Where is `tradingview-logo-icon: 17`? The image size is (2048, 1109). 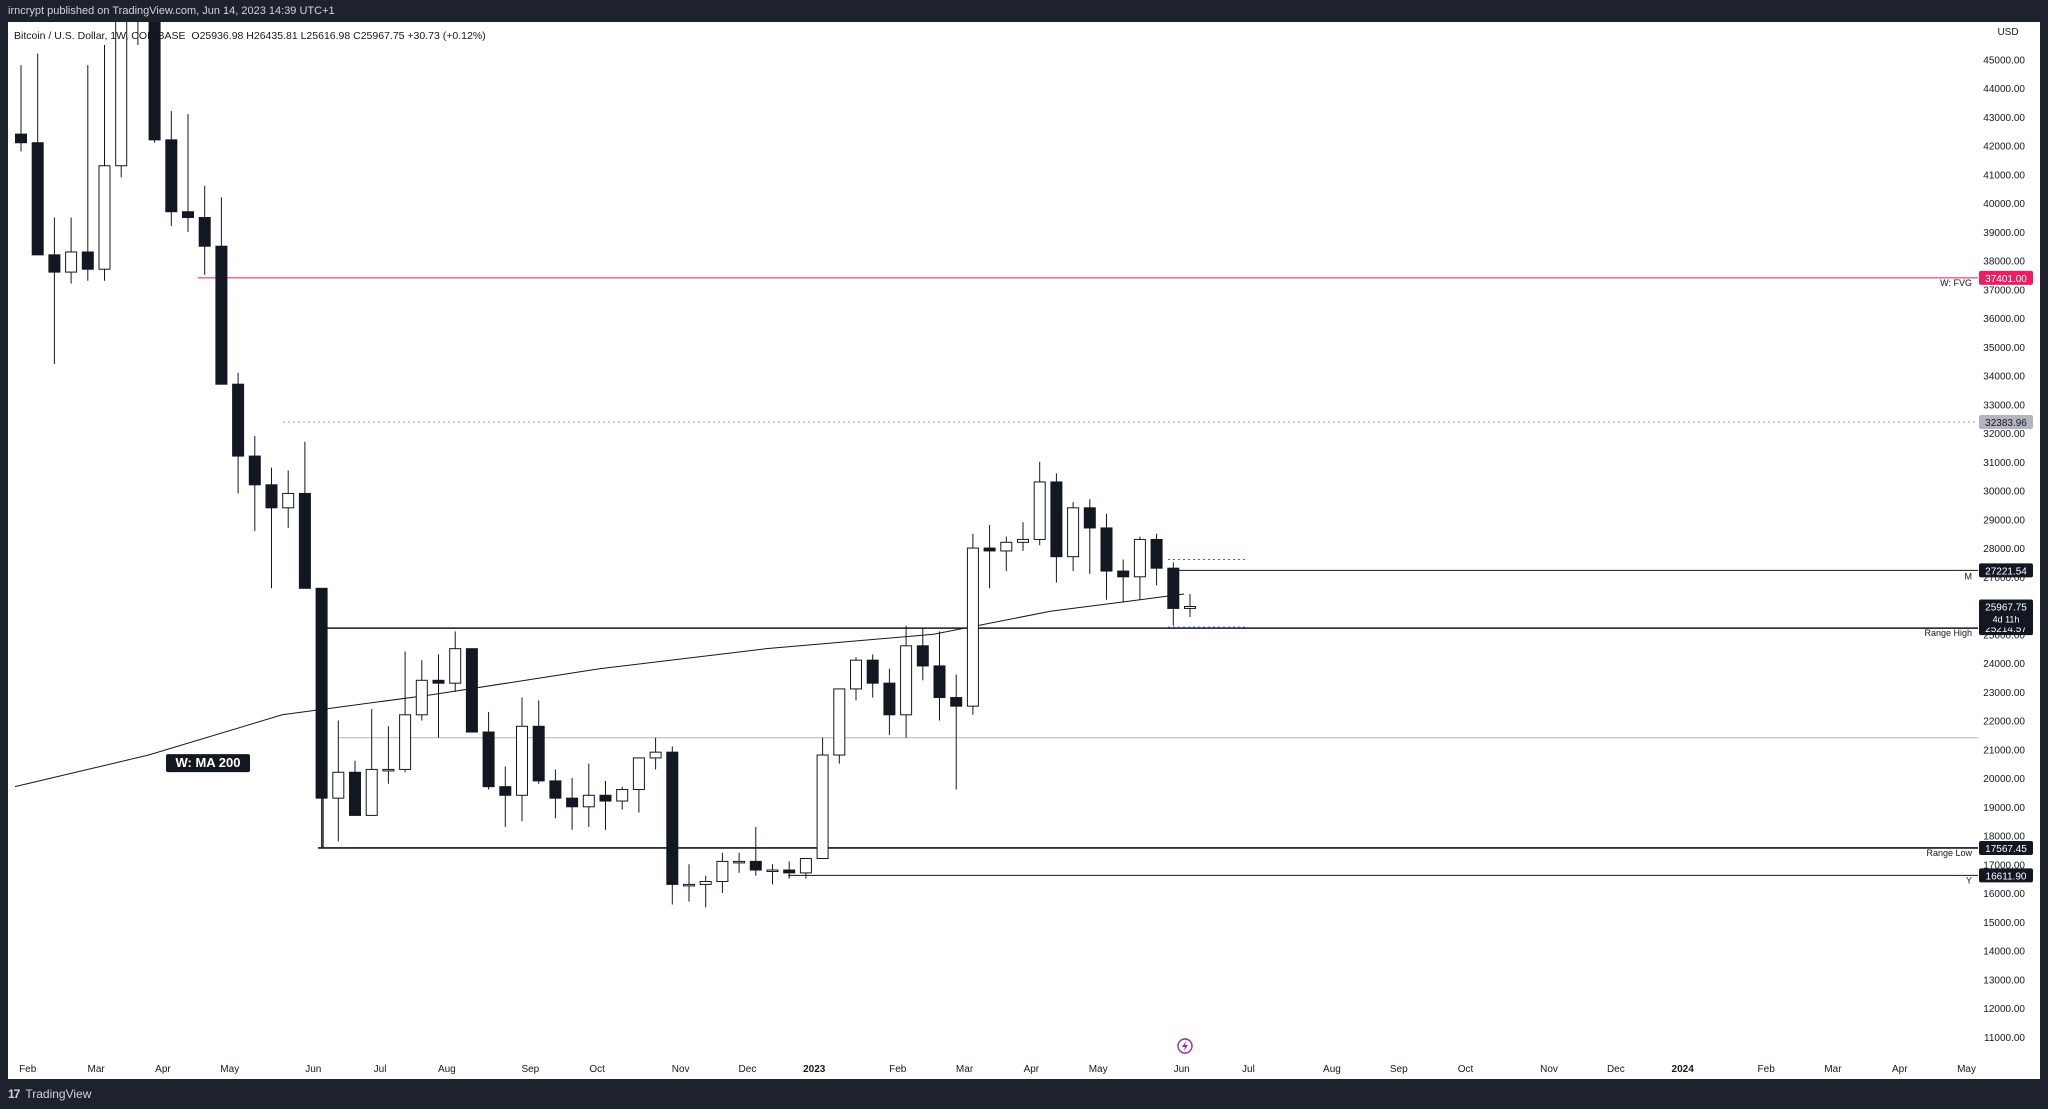
tradingview-logo-icon: 17 is located at coordinates (14, 1094).